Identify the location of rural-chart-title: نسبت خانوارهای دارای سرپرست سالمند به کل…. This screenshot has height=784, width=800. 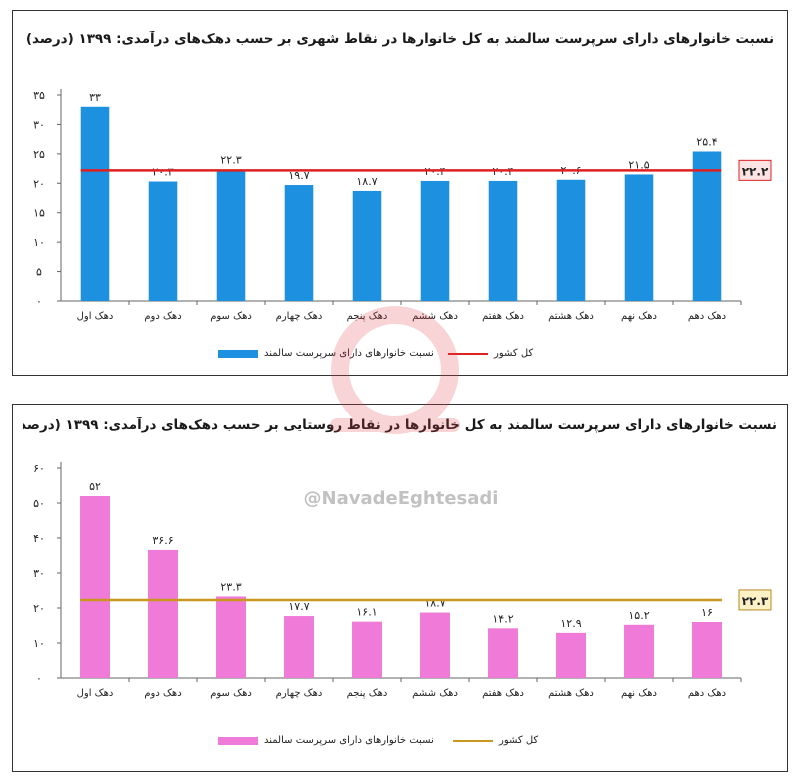
(400, 425).